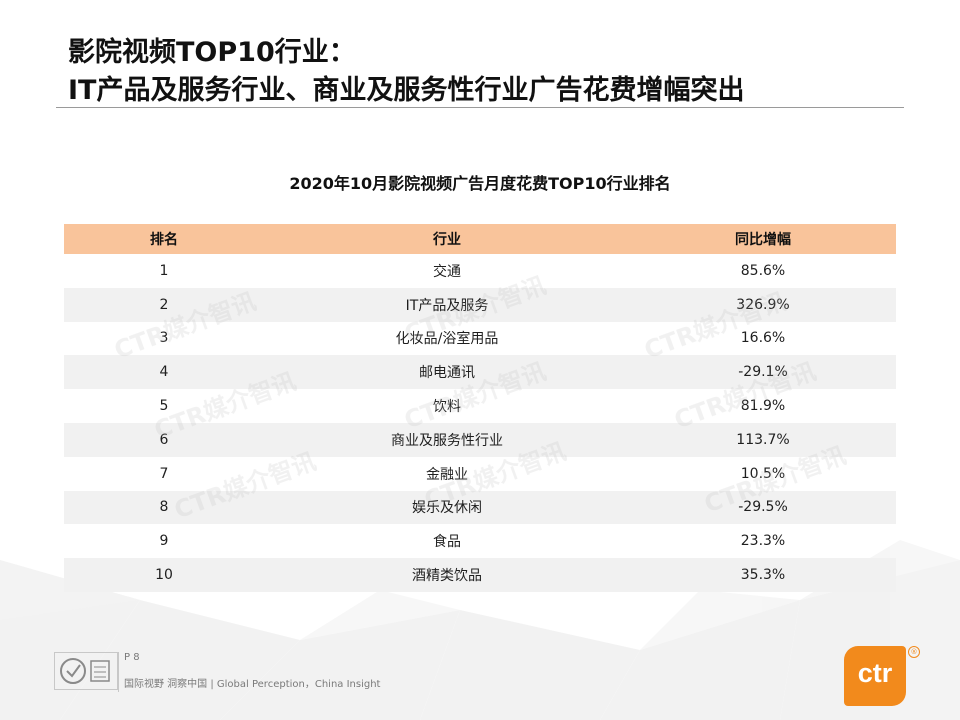 This screenshot has width=960, height=720. Describe the element at coordinates (212, 52) in the screenshot. I see `slide-title-line-1: 影院视频TOP10行业：` at that location.